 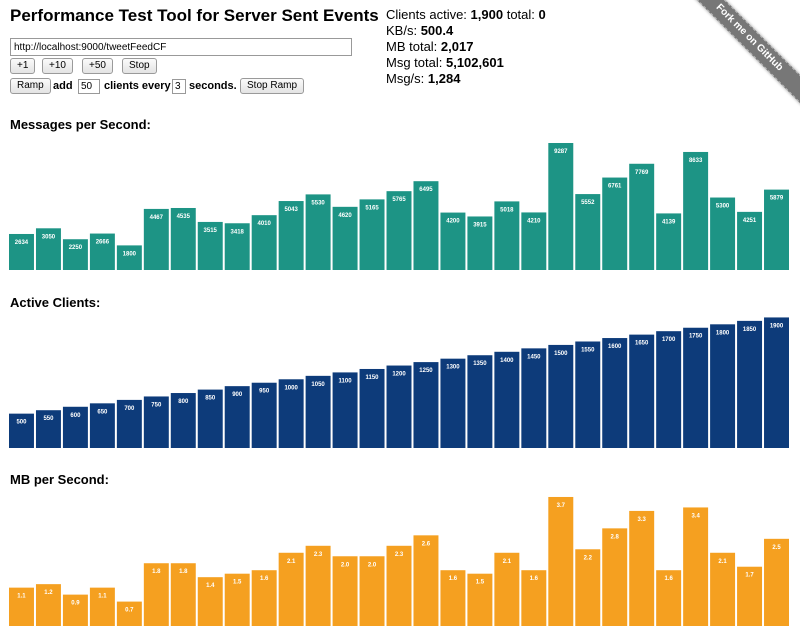 What do you see at coordinates (737, 56) in the screenshot?
I see `fork-me-ribbon: Fork me on GitHub` at bounding box center [737, 56].